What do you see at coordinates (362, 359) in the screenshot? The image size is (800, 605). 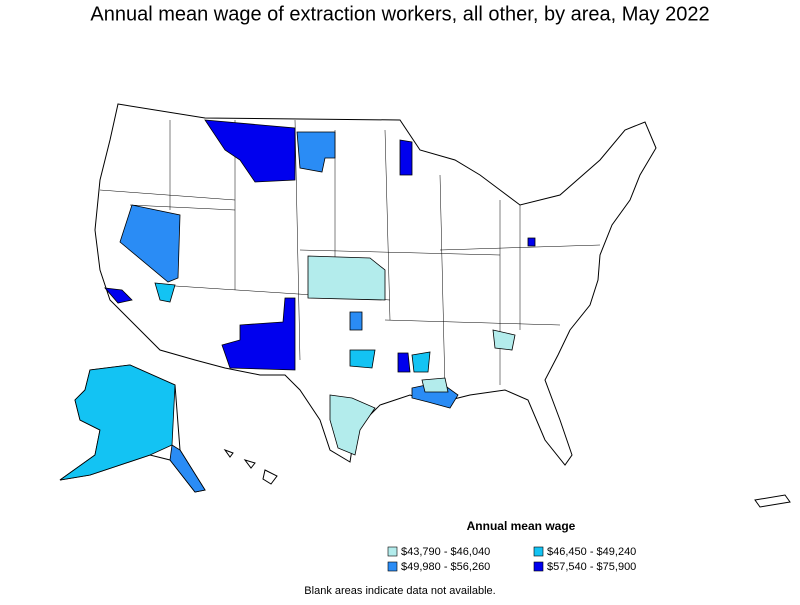 I see `area-texas-ne` at bounding box center [362, 359].